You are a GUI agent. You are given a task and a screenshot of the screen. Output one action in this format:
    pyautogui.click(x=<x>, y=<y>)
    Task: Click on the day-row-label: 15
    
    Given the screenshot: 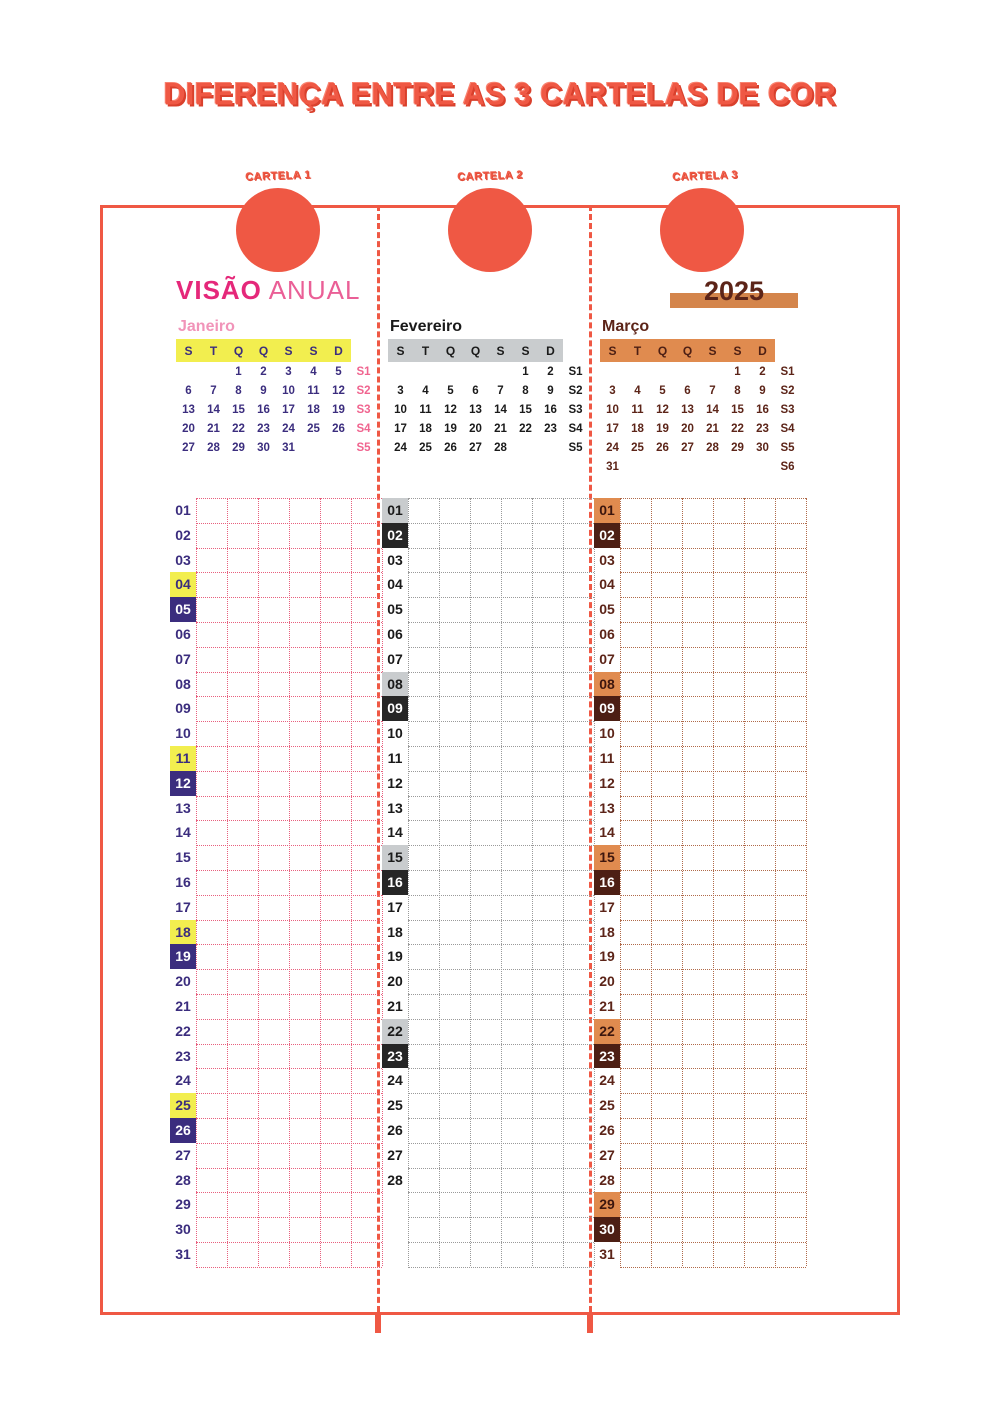 What is the action you would take?
    pyautogui.click(x=607, y=857)
    